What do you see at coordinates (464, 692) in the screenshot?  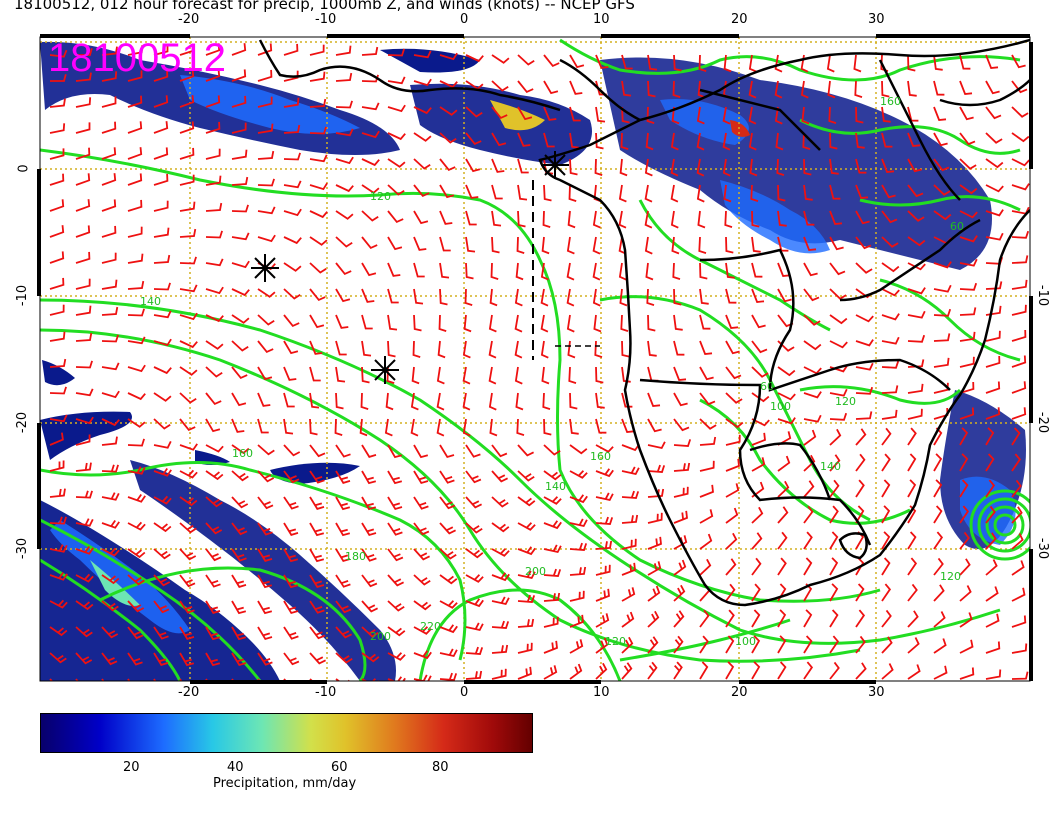 I see `bottom-tick-label: 0` at bounding box center [464, 692].